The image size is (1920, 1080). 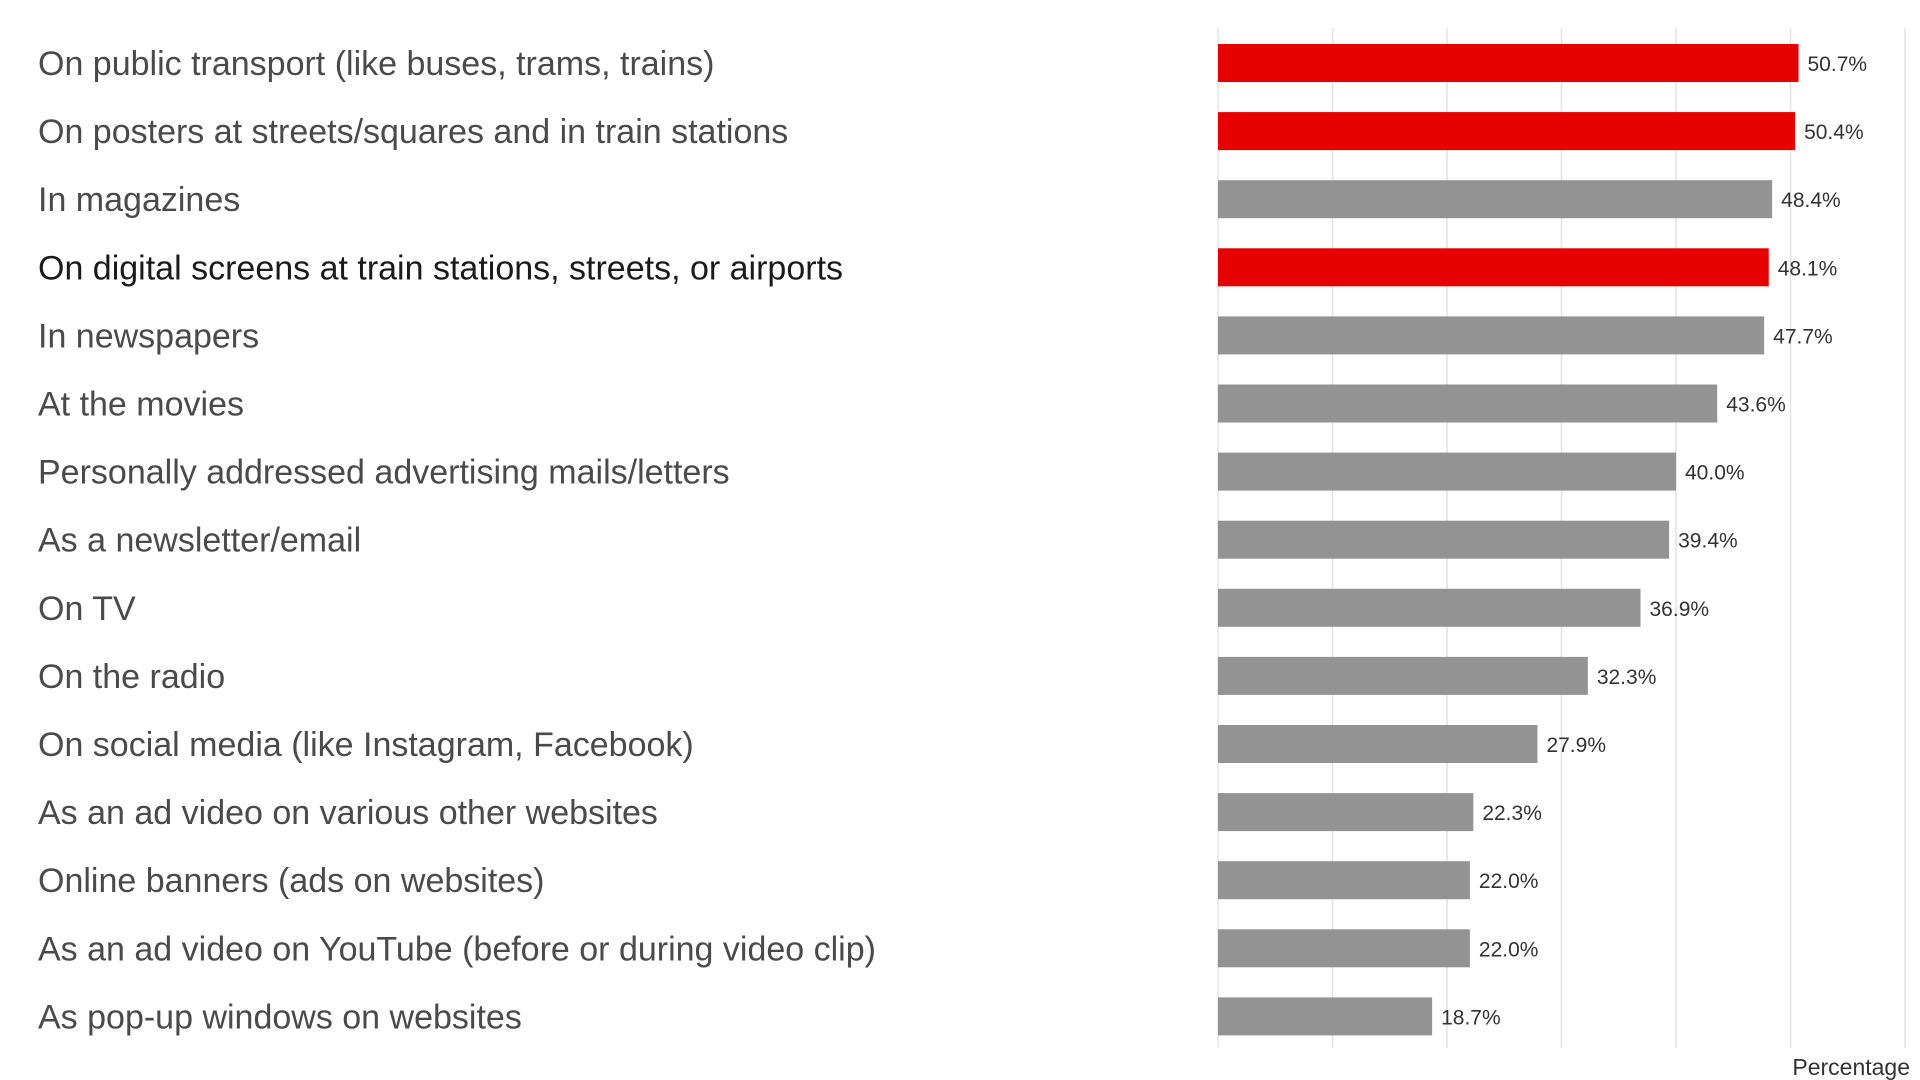 What do you see at coordinates (1715, 473) in the screenshot?
I see `value-label: 40.0%` at bounding box center [1715, 473].